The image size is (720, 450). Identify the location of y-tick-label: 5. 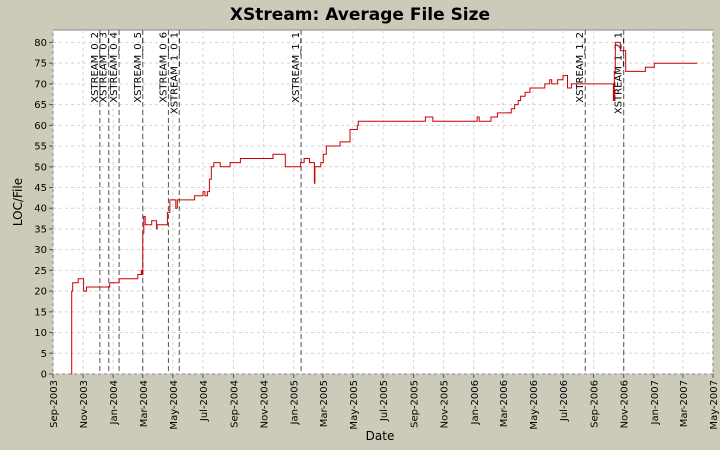
(44, 354).